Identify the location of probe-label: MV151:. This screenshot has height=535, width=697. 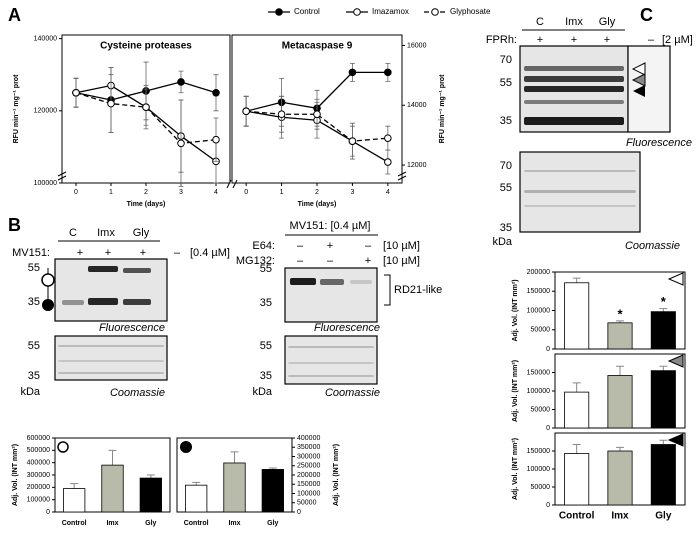
(31, 253).